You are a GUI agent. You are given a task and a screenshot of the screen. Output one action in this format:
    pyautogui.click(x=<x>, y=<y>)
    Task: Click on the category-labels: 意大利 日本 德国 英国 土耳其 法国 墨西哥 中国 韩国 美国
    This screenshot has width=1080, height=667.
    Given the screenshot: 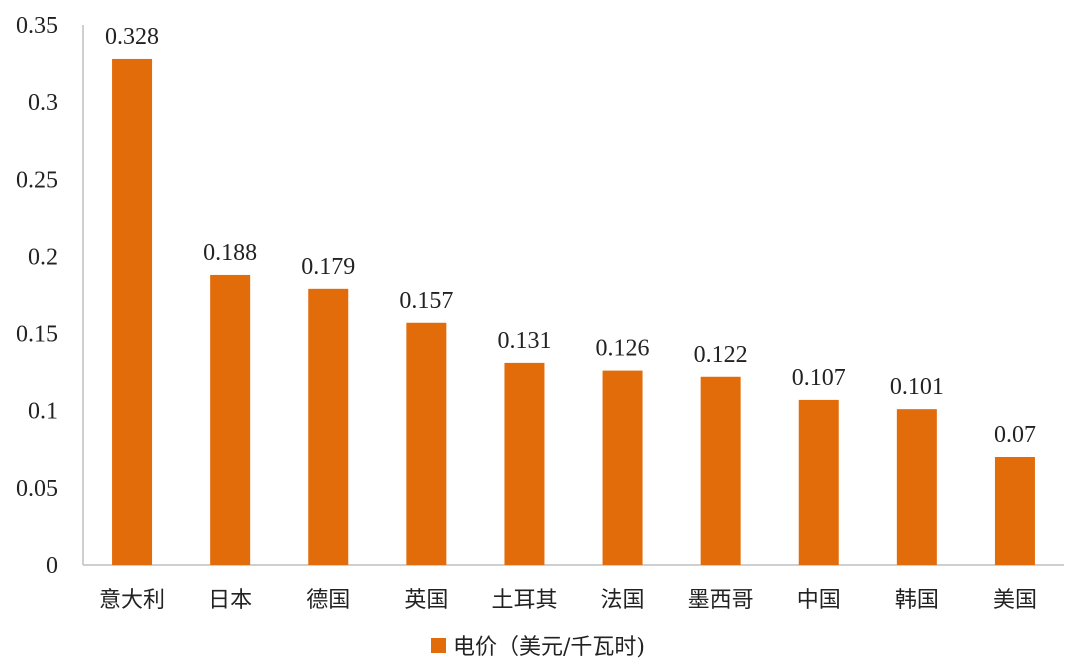 What is the action you would take?
    pyautogui.click(x=568, y=600)
    